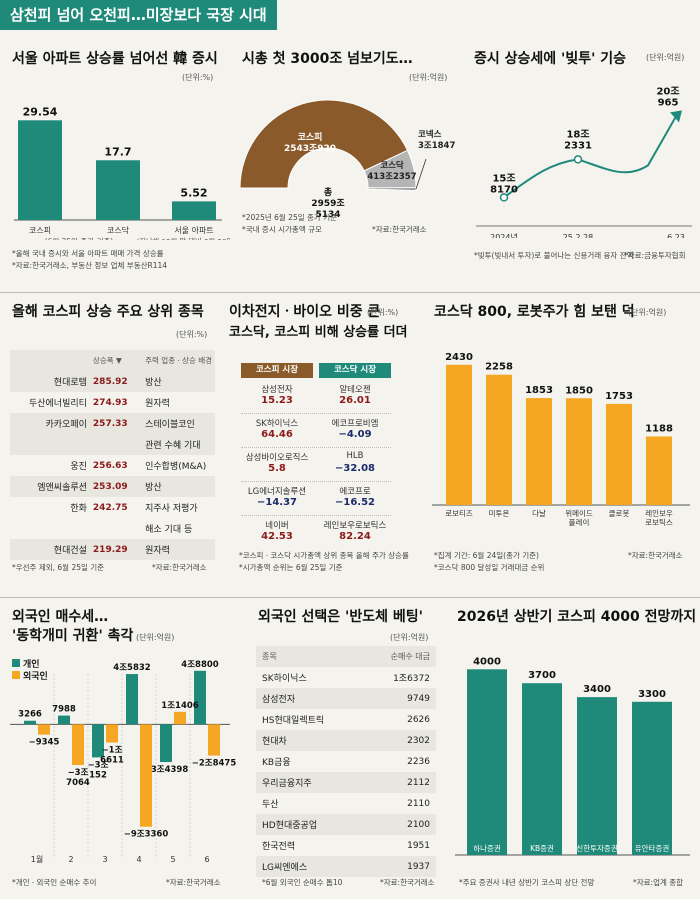  I want to click on note-1: *빚투(빚내서 투자)로 불어나는 신용거래 융자 잔액, so click(554, 255).